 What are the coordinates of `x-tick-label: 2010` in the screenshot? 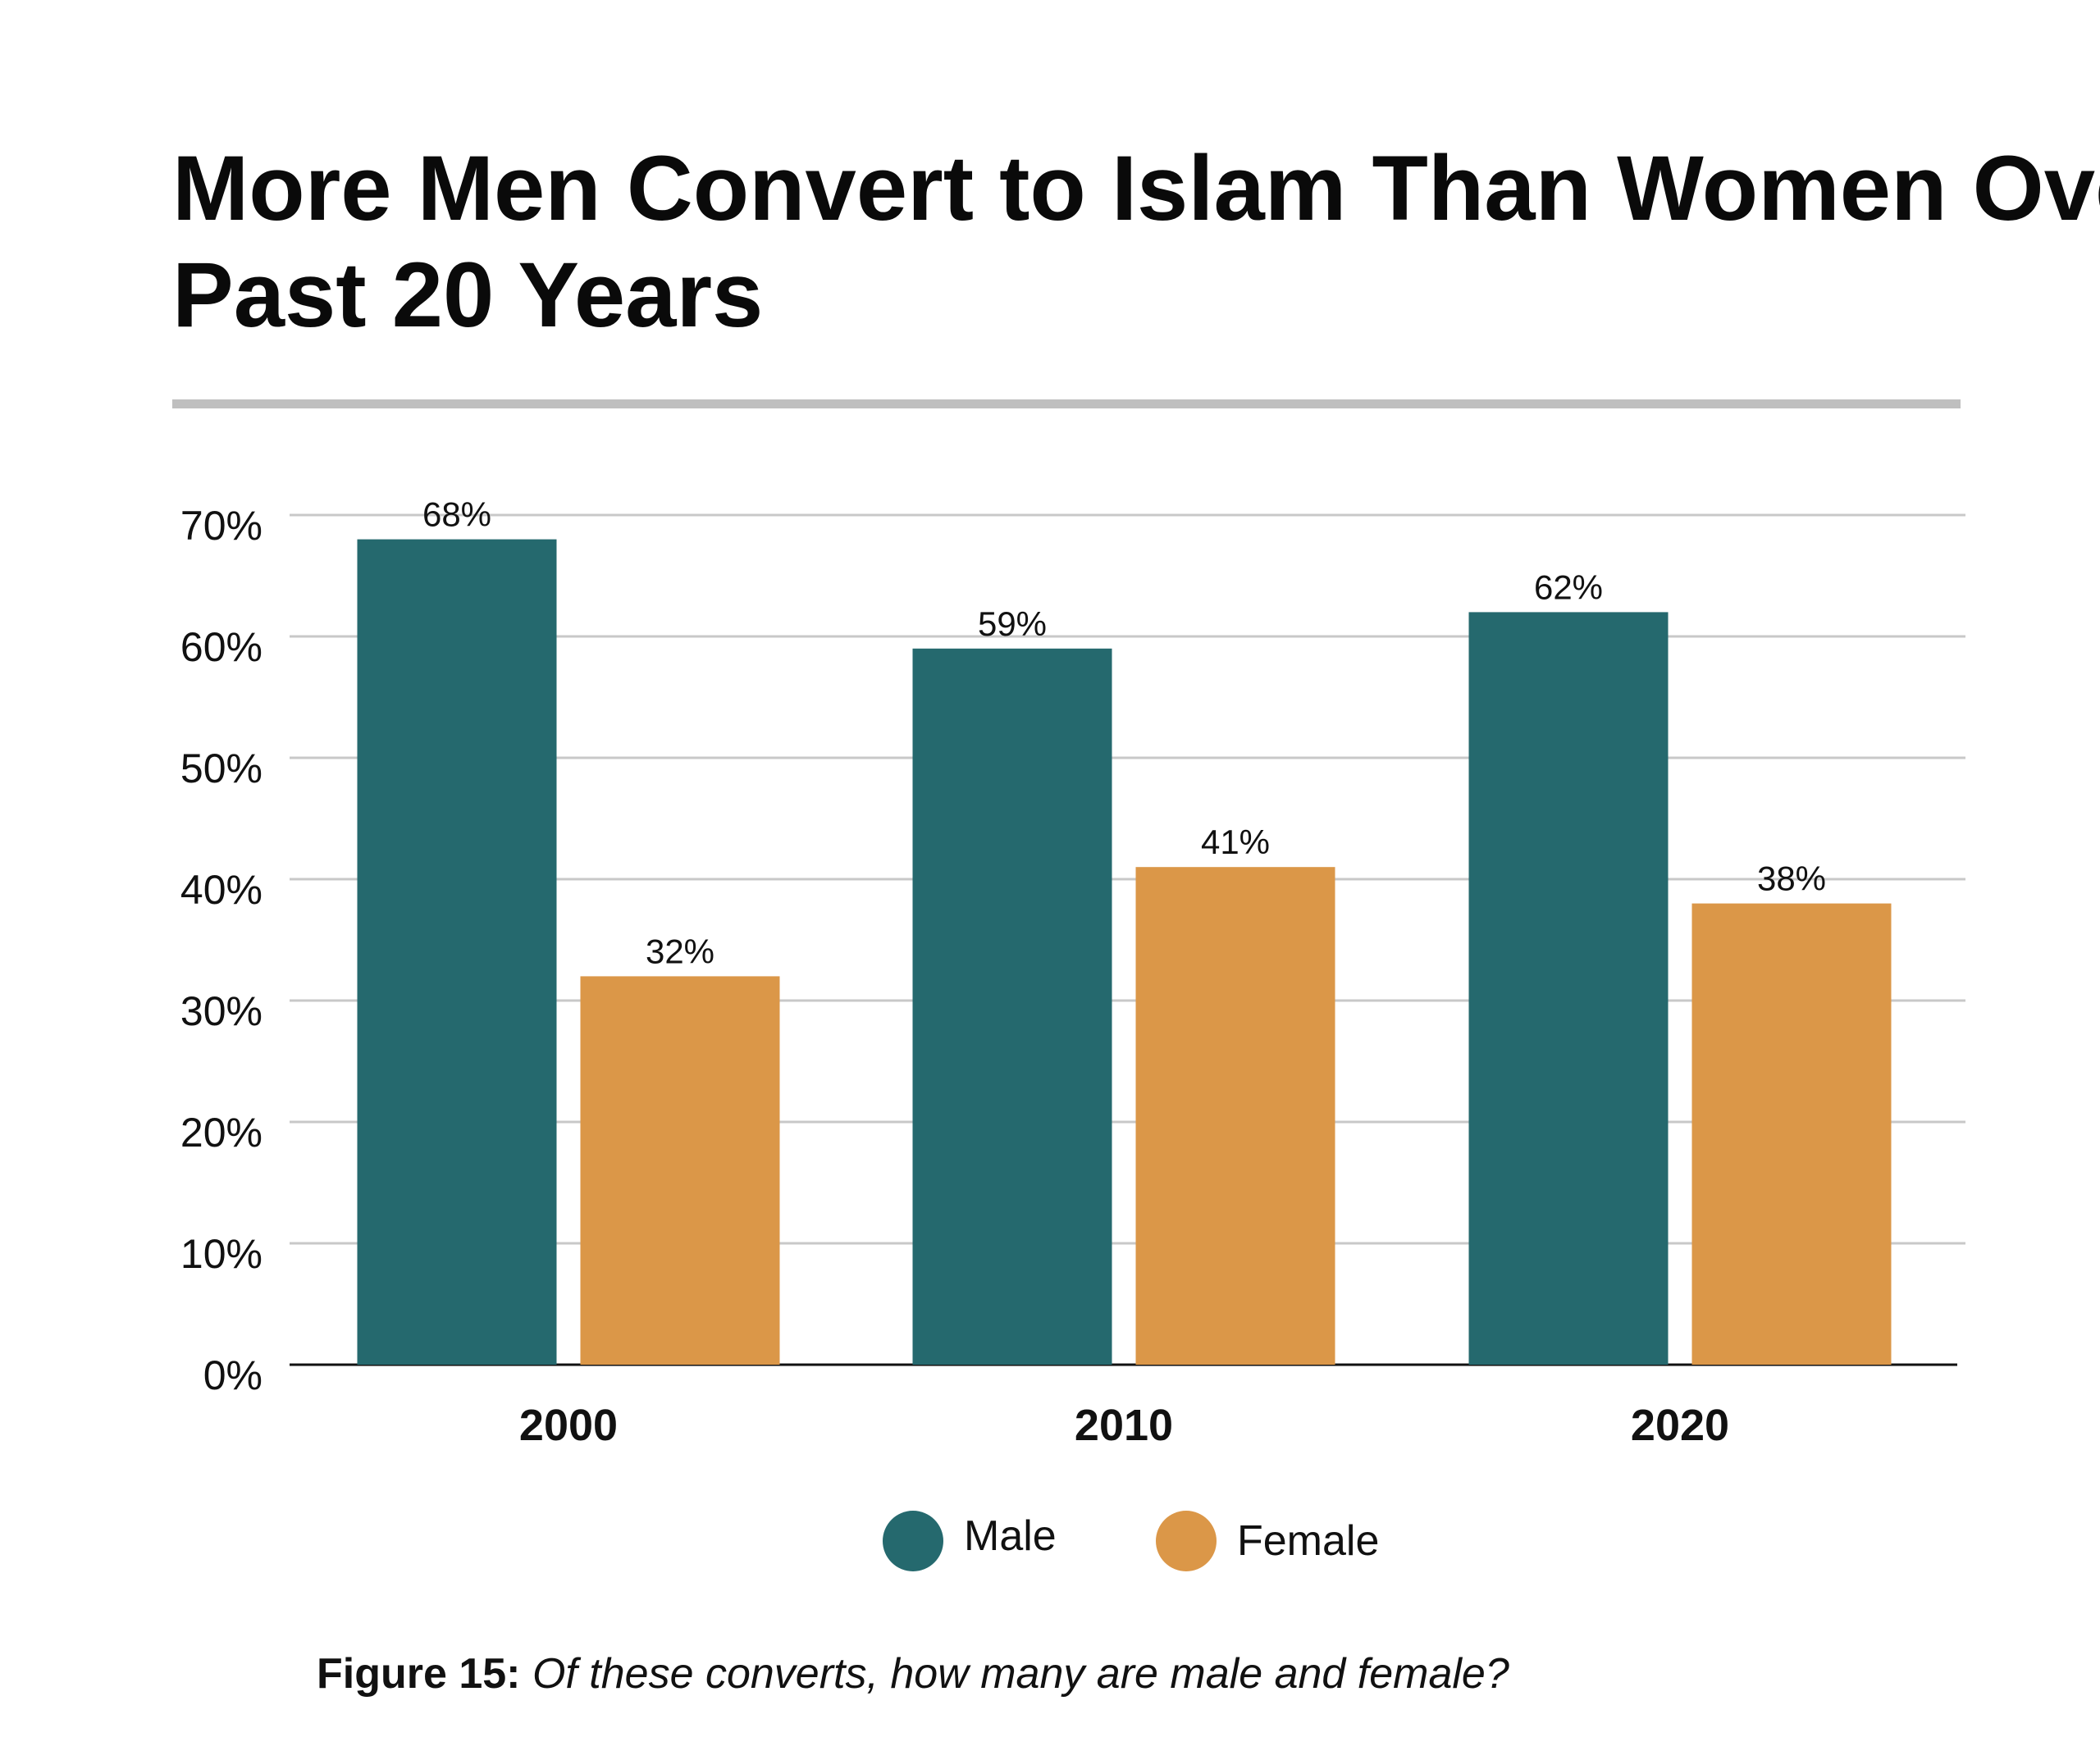 It's located at (1124, 1425).